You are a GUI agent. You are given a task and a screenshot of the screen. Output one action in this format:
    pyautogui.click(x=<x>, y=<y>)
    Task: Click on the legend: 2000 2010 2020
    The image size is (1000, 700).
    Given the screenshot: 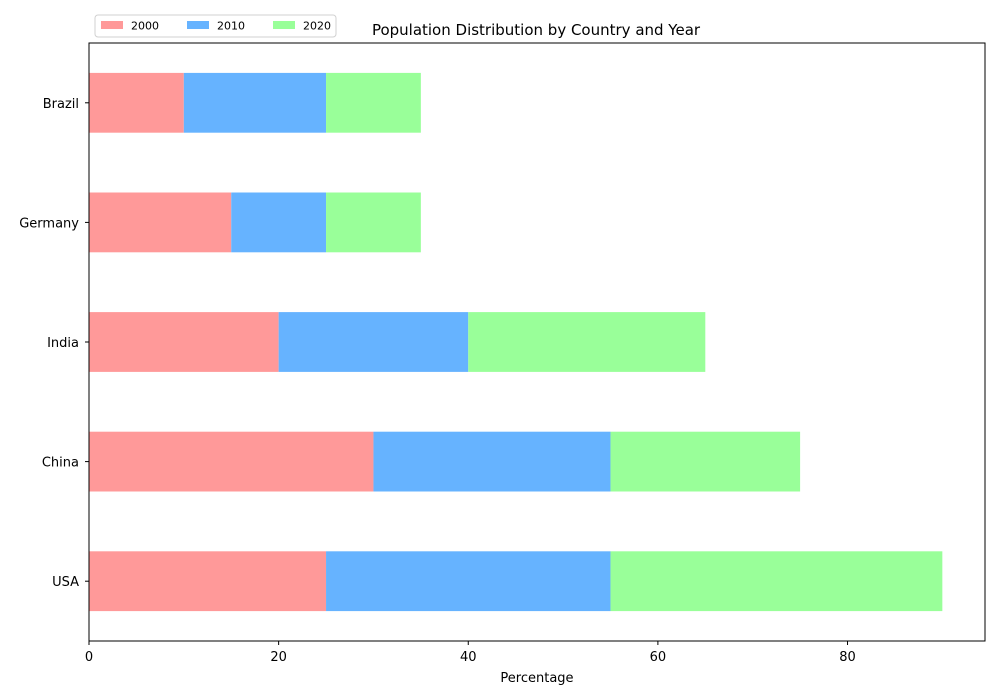 What is the action you would take?
    pyautogui.click(x=215, y=26)
    